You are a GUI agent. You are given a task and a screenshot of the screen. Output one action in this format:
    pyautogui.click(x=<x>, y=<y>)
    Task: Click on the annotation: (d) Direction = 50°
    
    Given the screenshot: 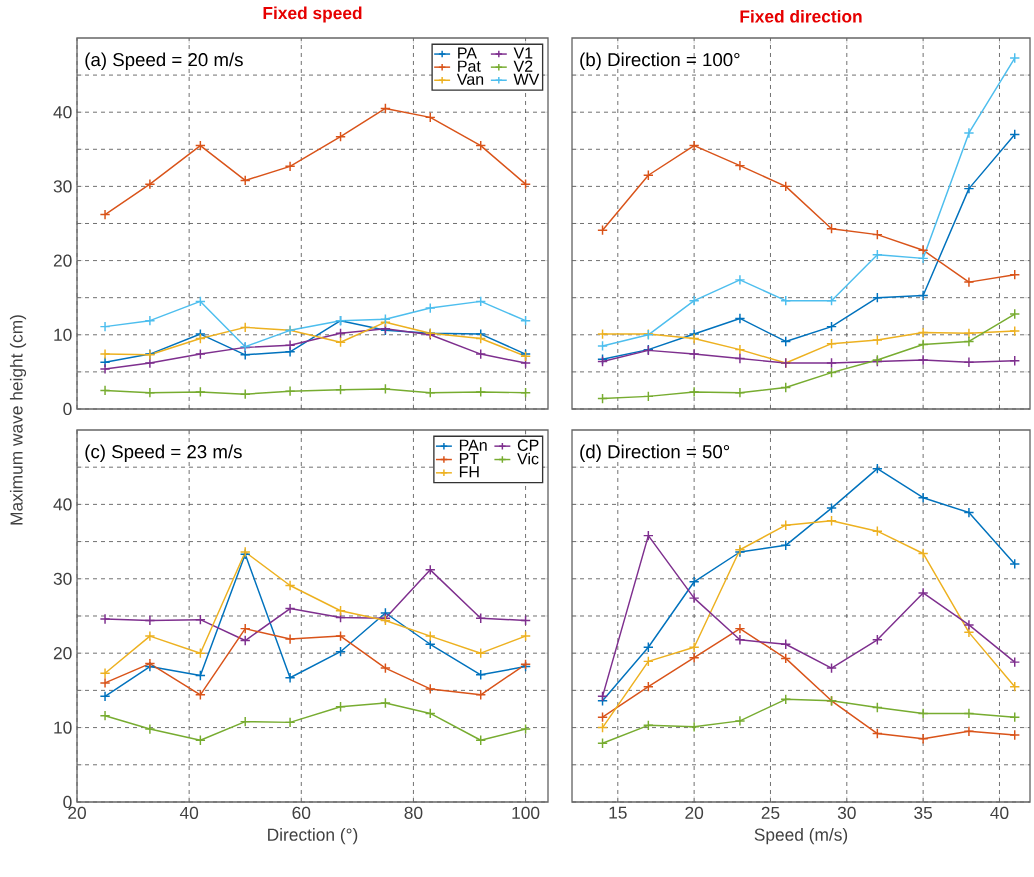 What is the action you would take?
    pyautogui.click(x=655, y=453)
    